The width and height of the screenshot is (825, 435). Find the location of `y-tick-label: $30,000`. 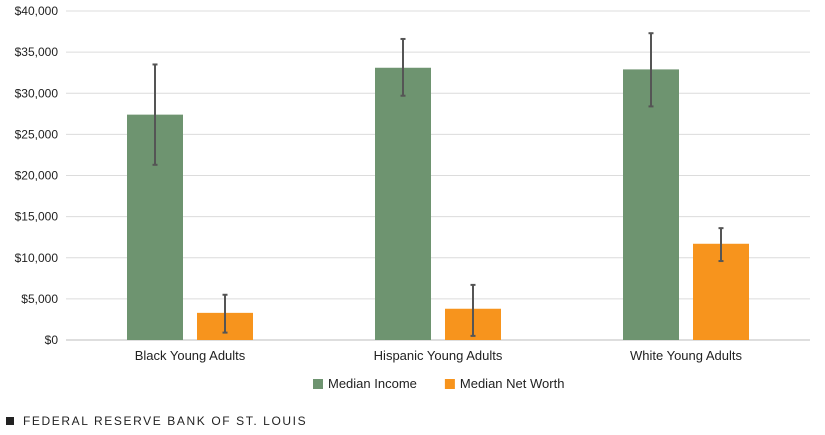

y-tick-label: $30,000 is located at coordinates (37, 93).